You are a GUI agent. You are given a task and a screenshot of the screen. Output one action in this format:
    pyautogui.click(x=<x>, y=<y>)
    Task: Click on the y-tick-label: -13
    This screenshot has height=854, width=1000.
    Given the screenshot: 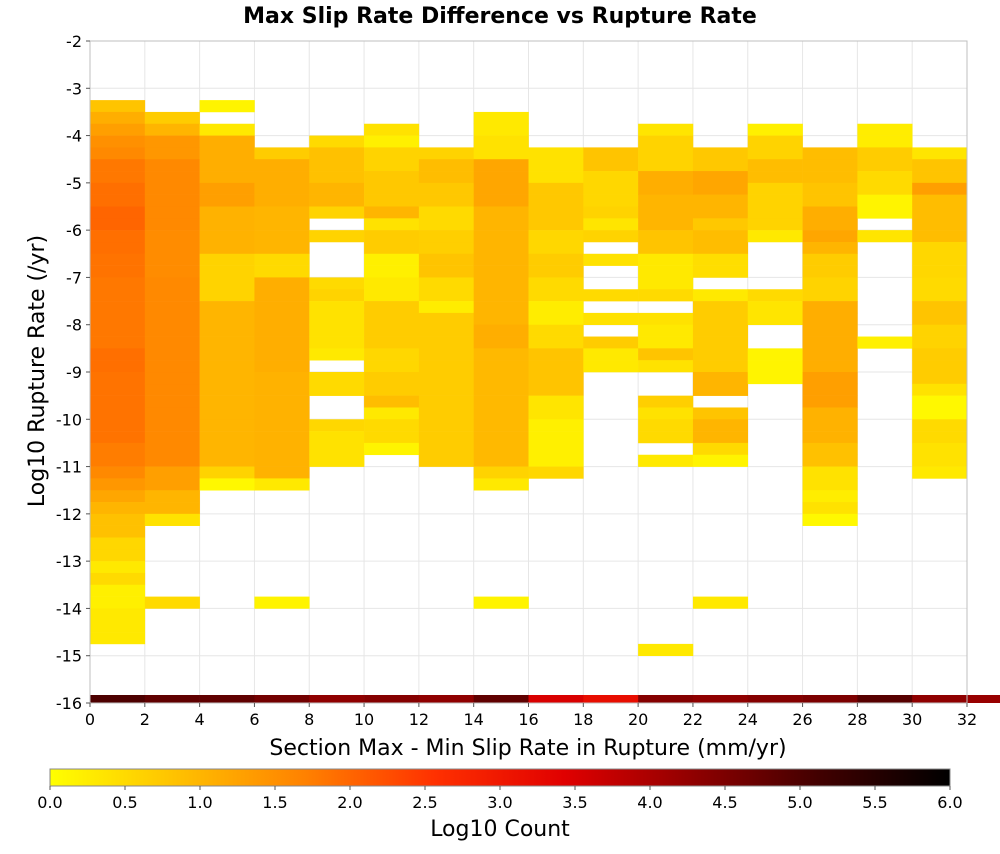 What is the action you would take?
    pyautogui.click(x=69, y=561)
    